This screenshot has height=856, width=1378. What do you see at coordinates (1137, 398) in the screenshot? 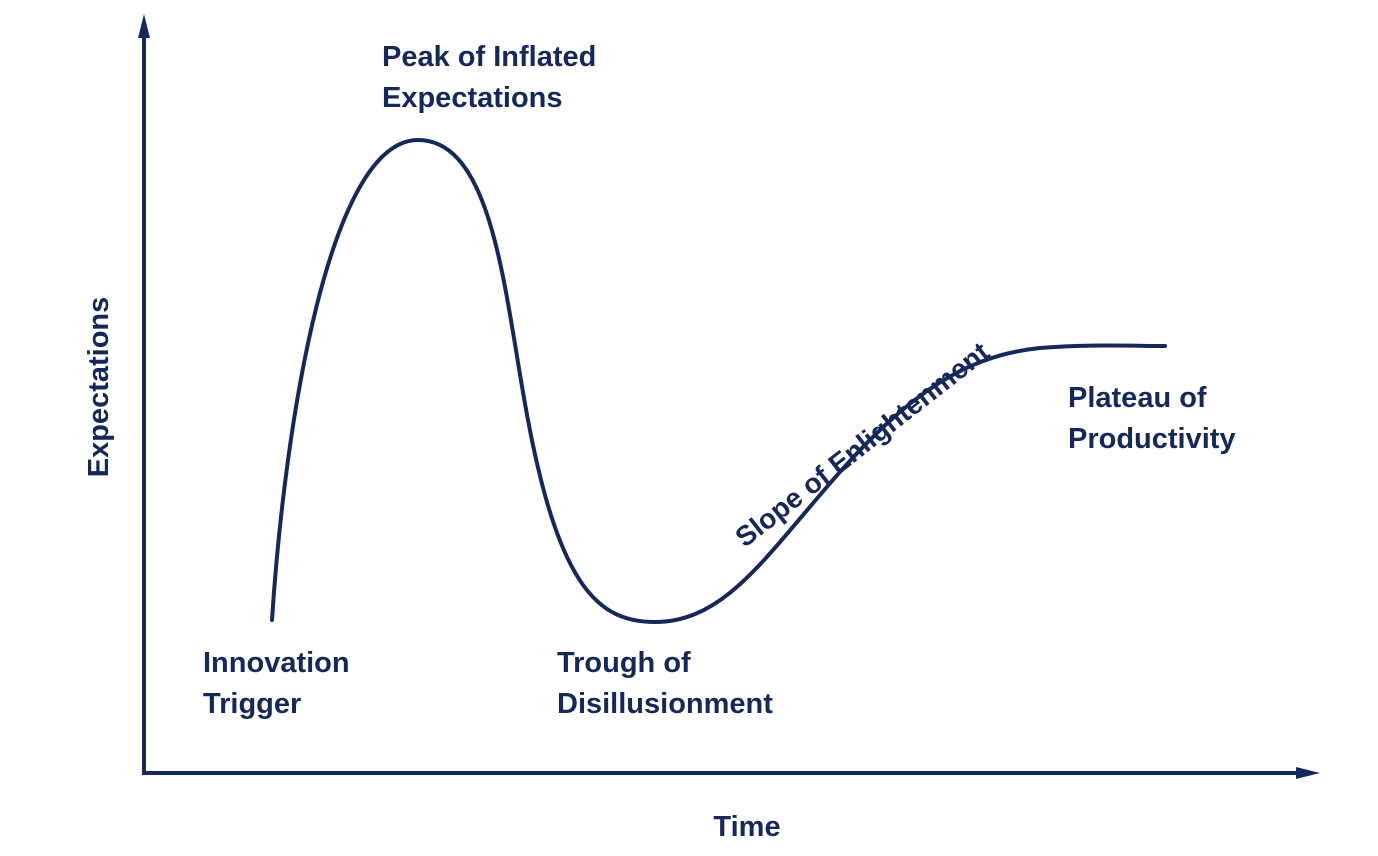
I see `plateau-label-line1: Plateau of` at bounding box center [1137, 398].